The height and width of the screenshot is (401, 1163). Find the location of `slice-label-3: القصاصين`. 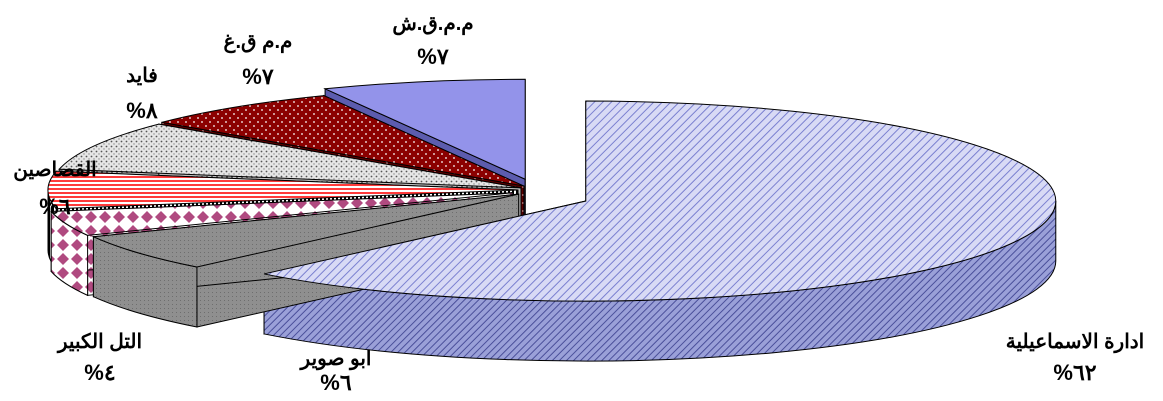

slice-label-3: القصاصين is located at coordinates (54, 170).